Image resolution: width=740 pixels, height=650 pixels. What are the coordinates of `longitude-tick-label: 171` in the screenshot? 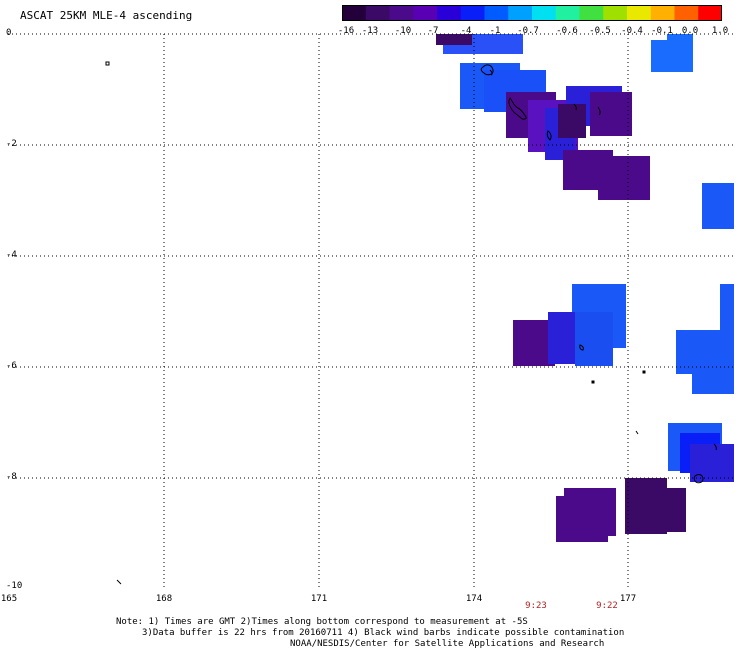 It's located at (319, 599).